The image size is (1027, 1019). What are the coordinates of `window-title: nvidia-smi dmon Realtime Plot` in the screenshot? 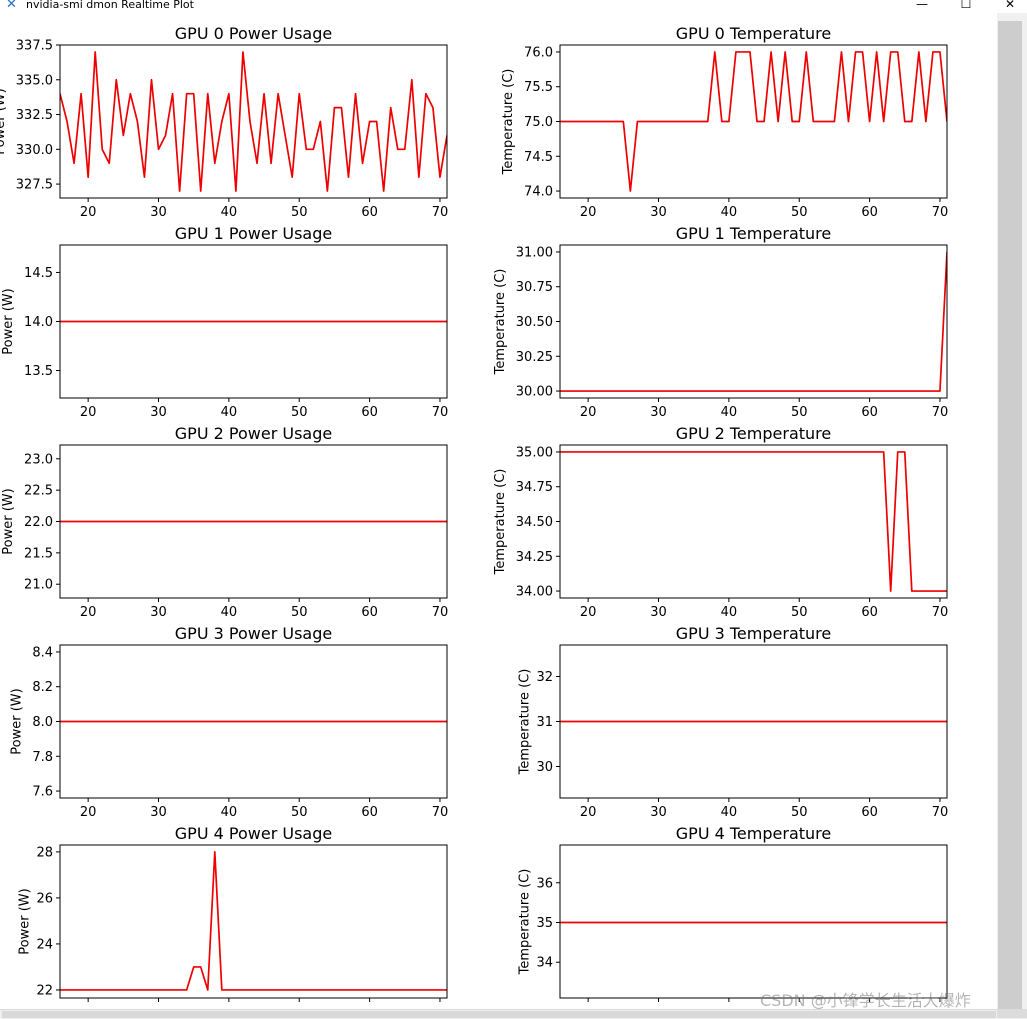 It's located at (110, 5).